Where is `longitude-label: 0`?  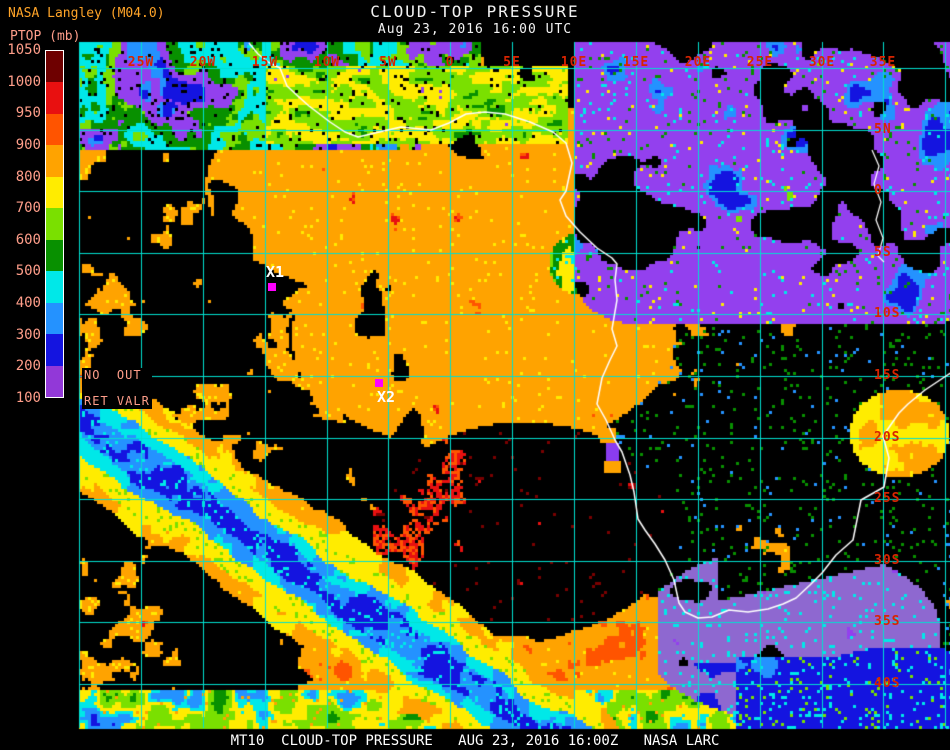
longitude-label: 0 is located at coordinates (450, 62).